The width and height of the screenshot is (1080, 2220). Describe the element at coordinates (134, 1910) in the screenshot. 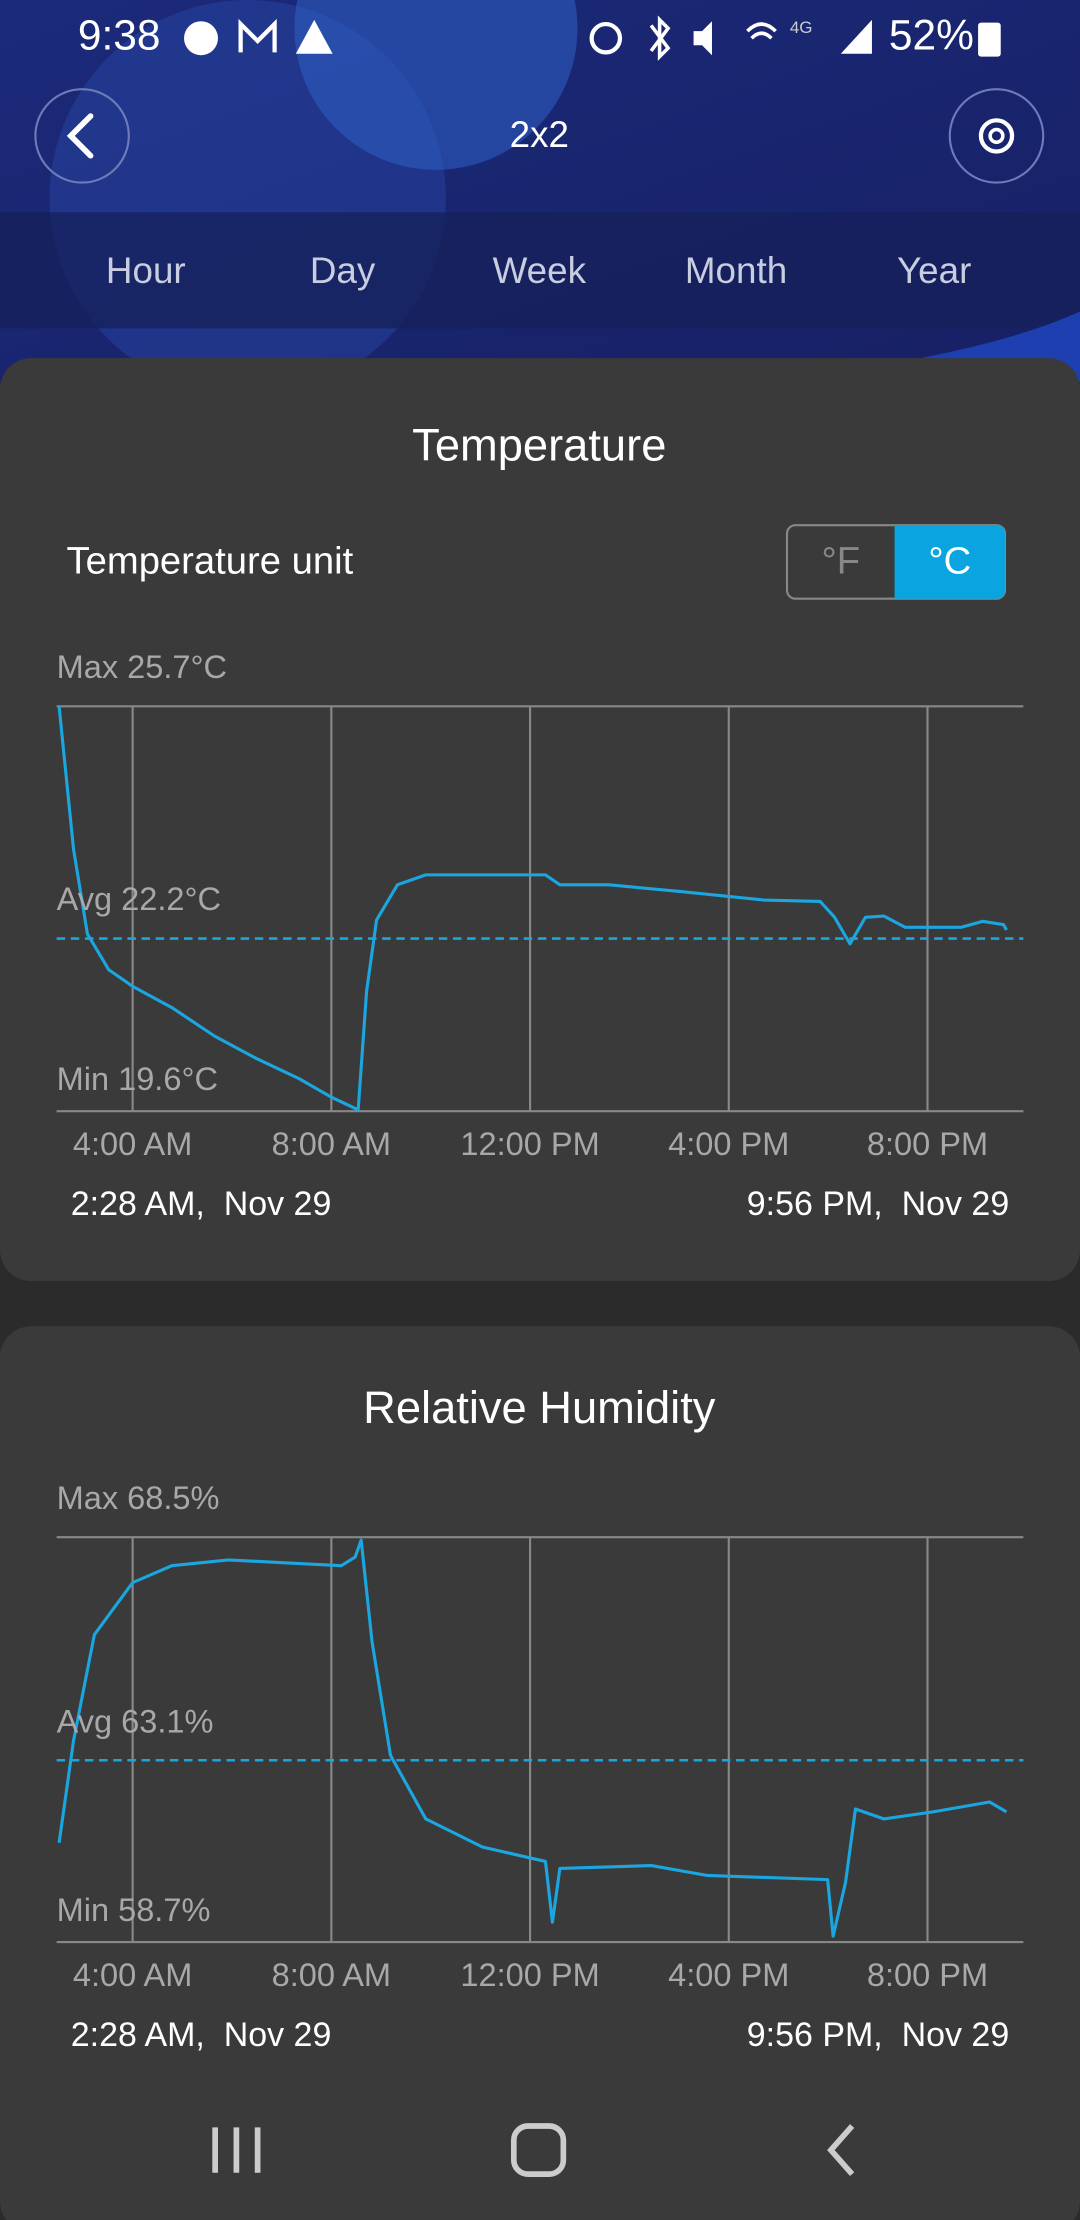

I see `min-label: Min 58.7%` at that location.